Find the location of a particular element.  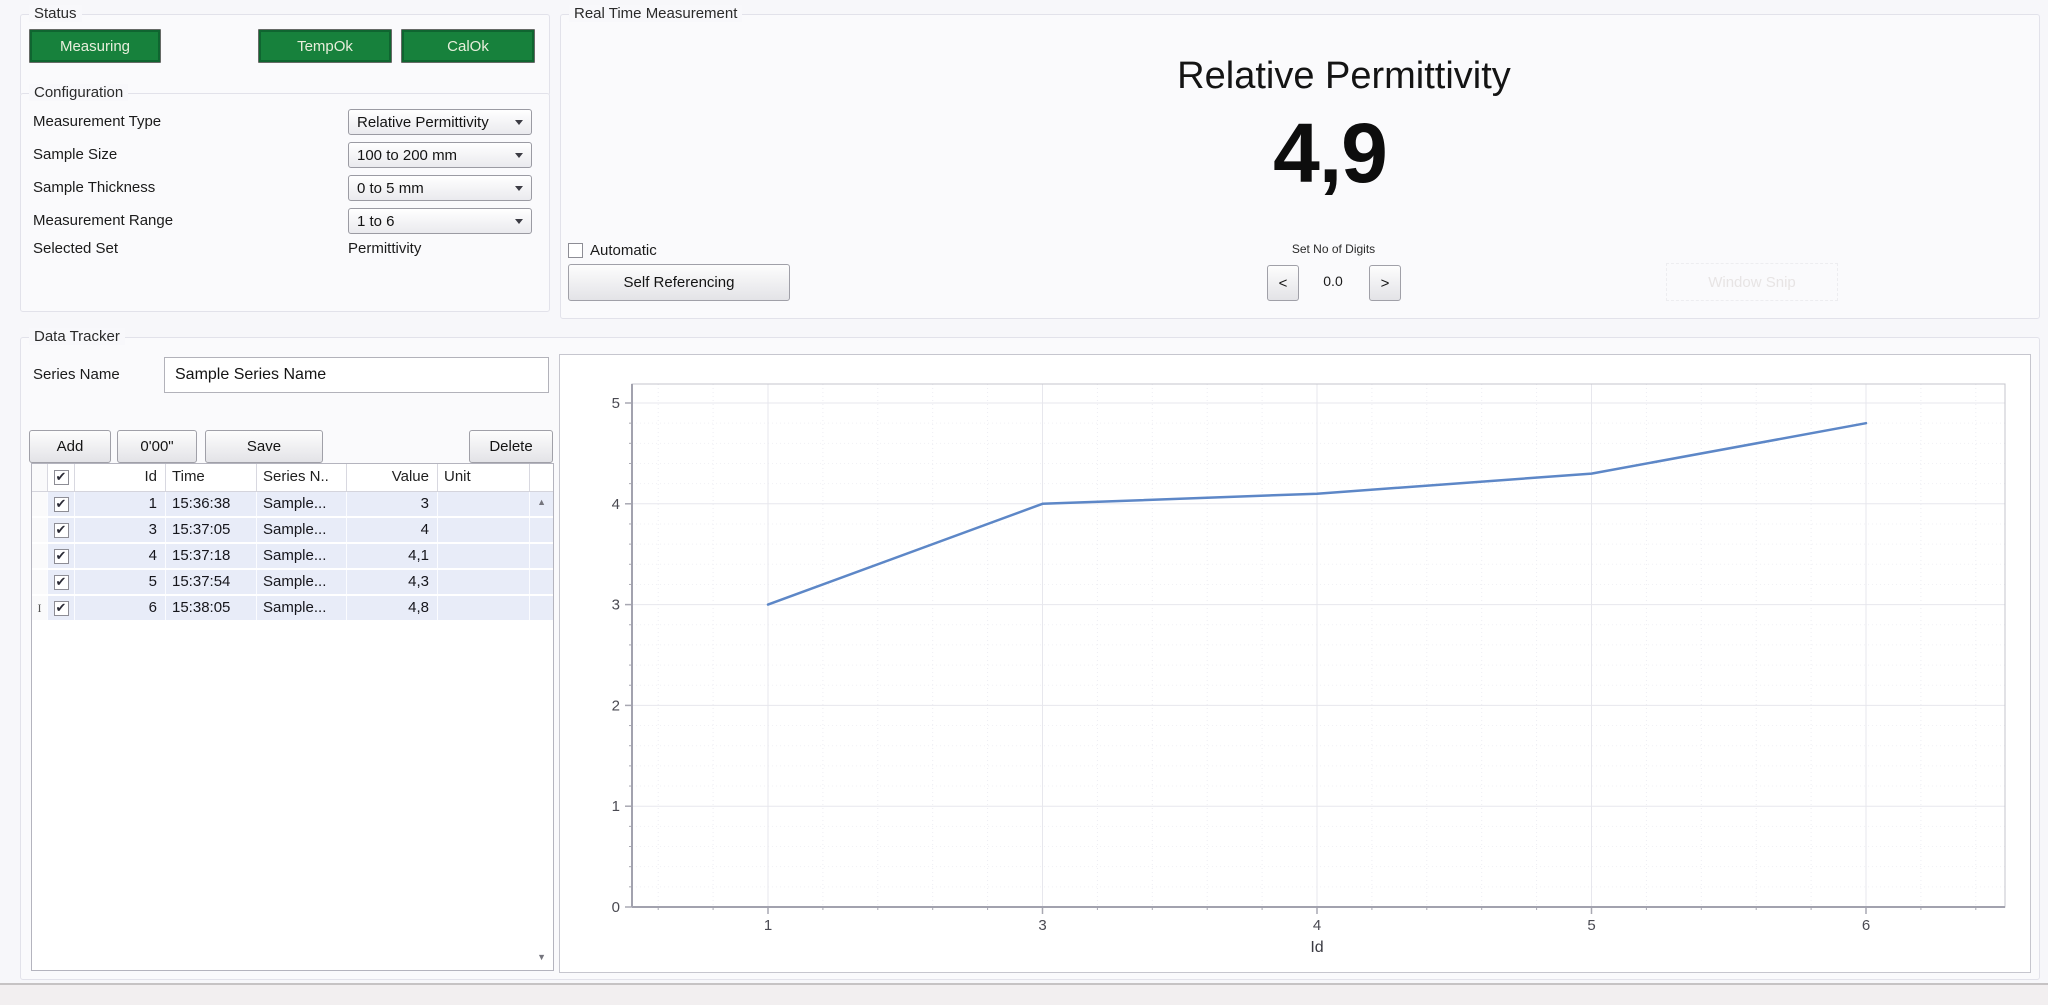

configuration-group-title: Configuration is located at coordinates (79, 92).